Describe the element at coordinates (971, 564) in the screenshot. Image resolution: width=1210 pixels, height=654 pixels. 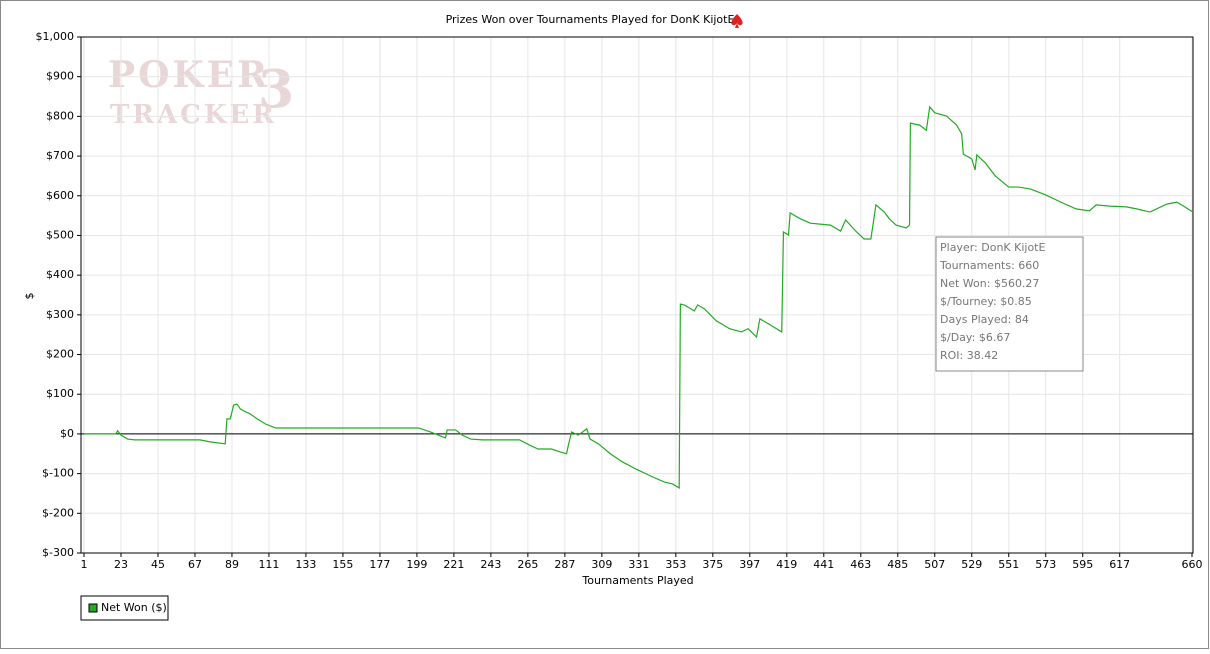
I see `x-tick-label: 529` at that location.